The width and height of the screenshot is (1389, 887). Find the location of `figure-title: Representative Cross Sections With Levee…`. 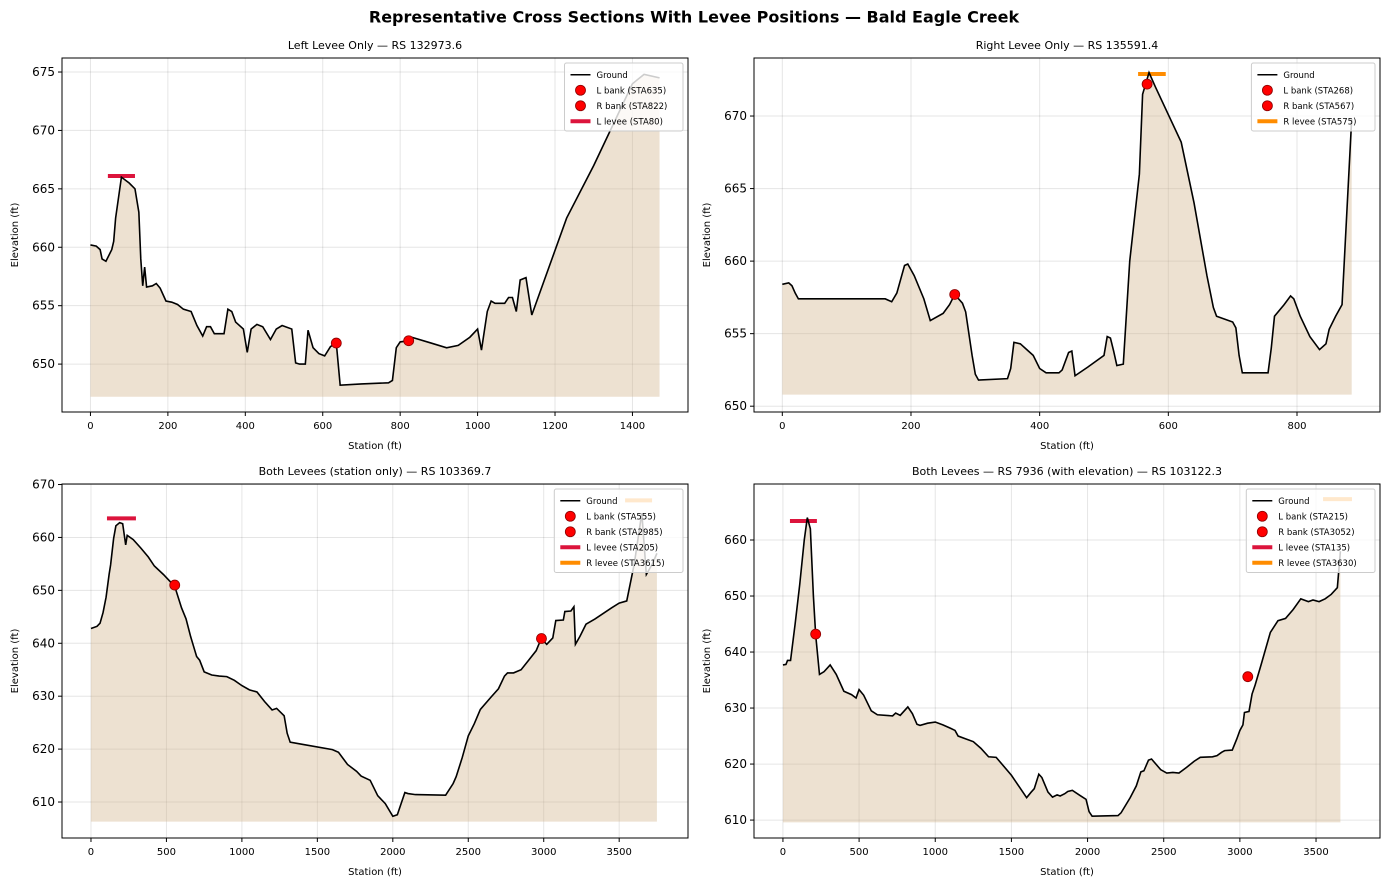

figure-title: Representative Cross Sections With Levee… is located at coordinates (694, 17).